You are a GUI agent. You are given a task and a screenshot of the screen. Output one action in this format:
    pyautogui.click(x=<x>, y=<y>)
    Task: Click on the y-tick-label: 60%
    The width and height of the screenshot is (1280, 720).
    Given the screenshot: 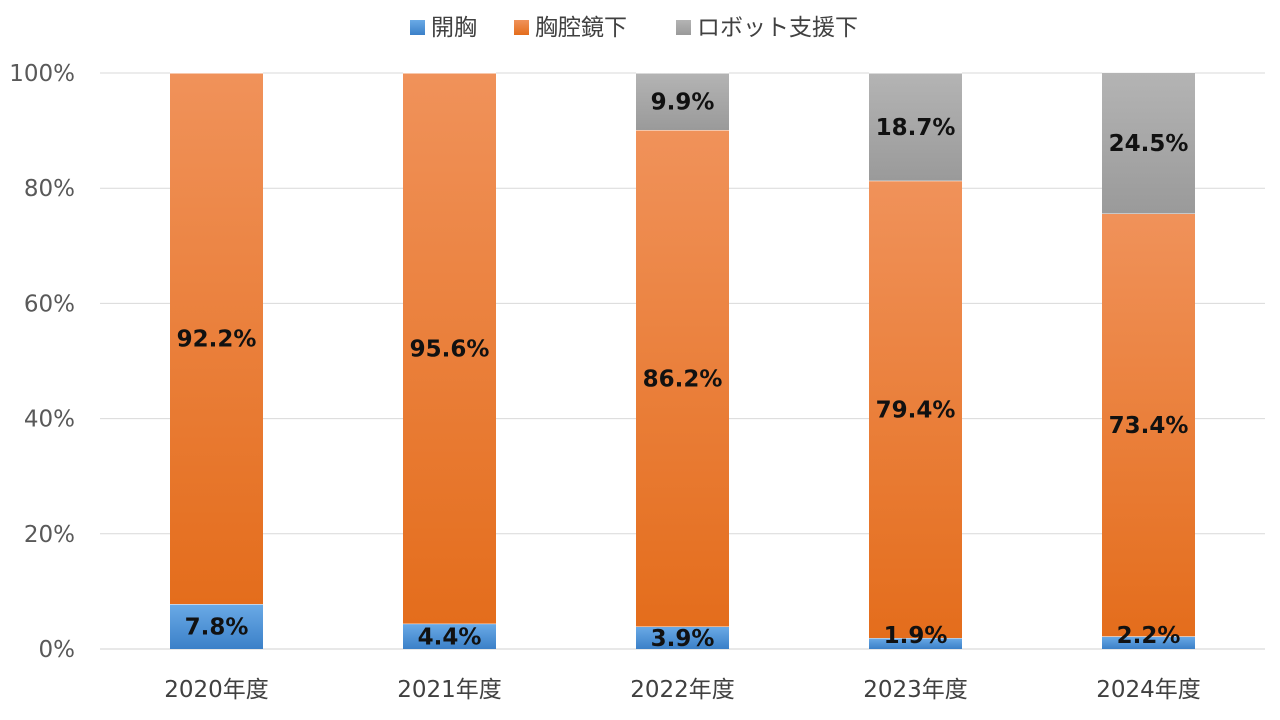 What is the action you would take?
    pyautogui.click(x=49, y=304)
    